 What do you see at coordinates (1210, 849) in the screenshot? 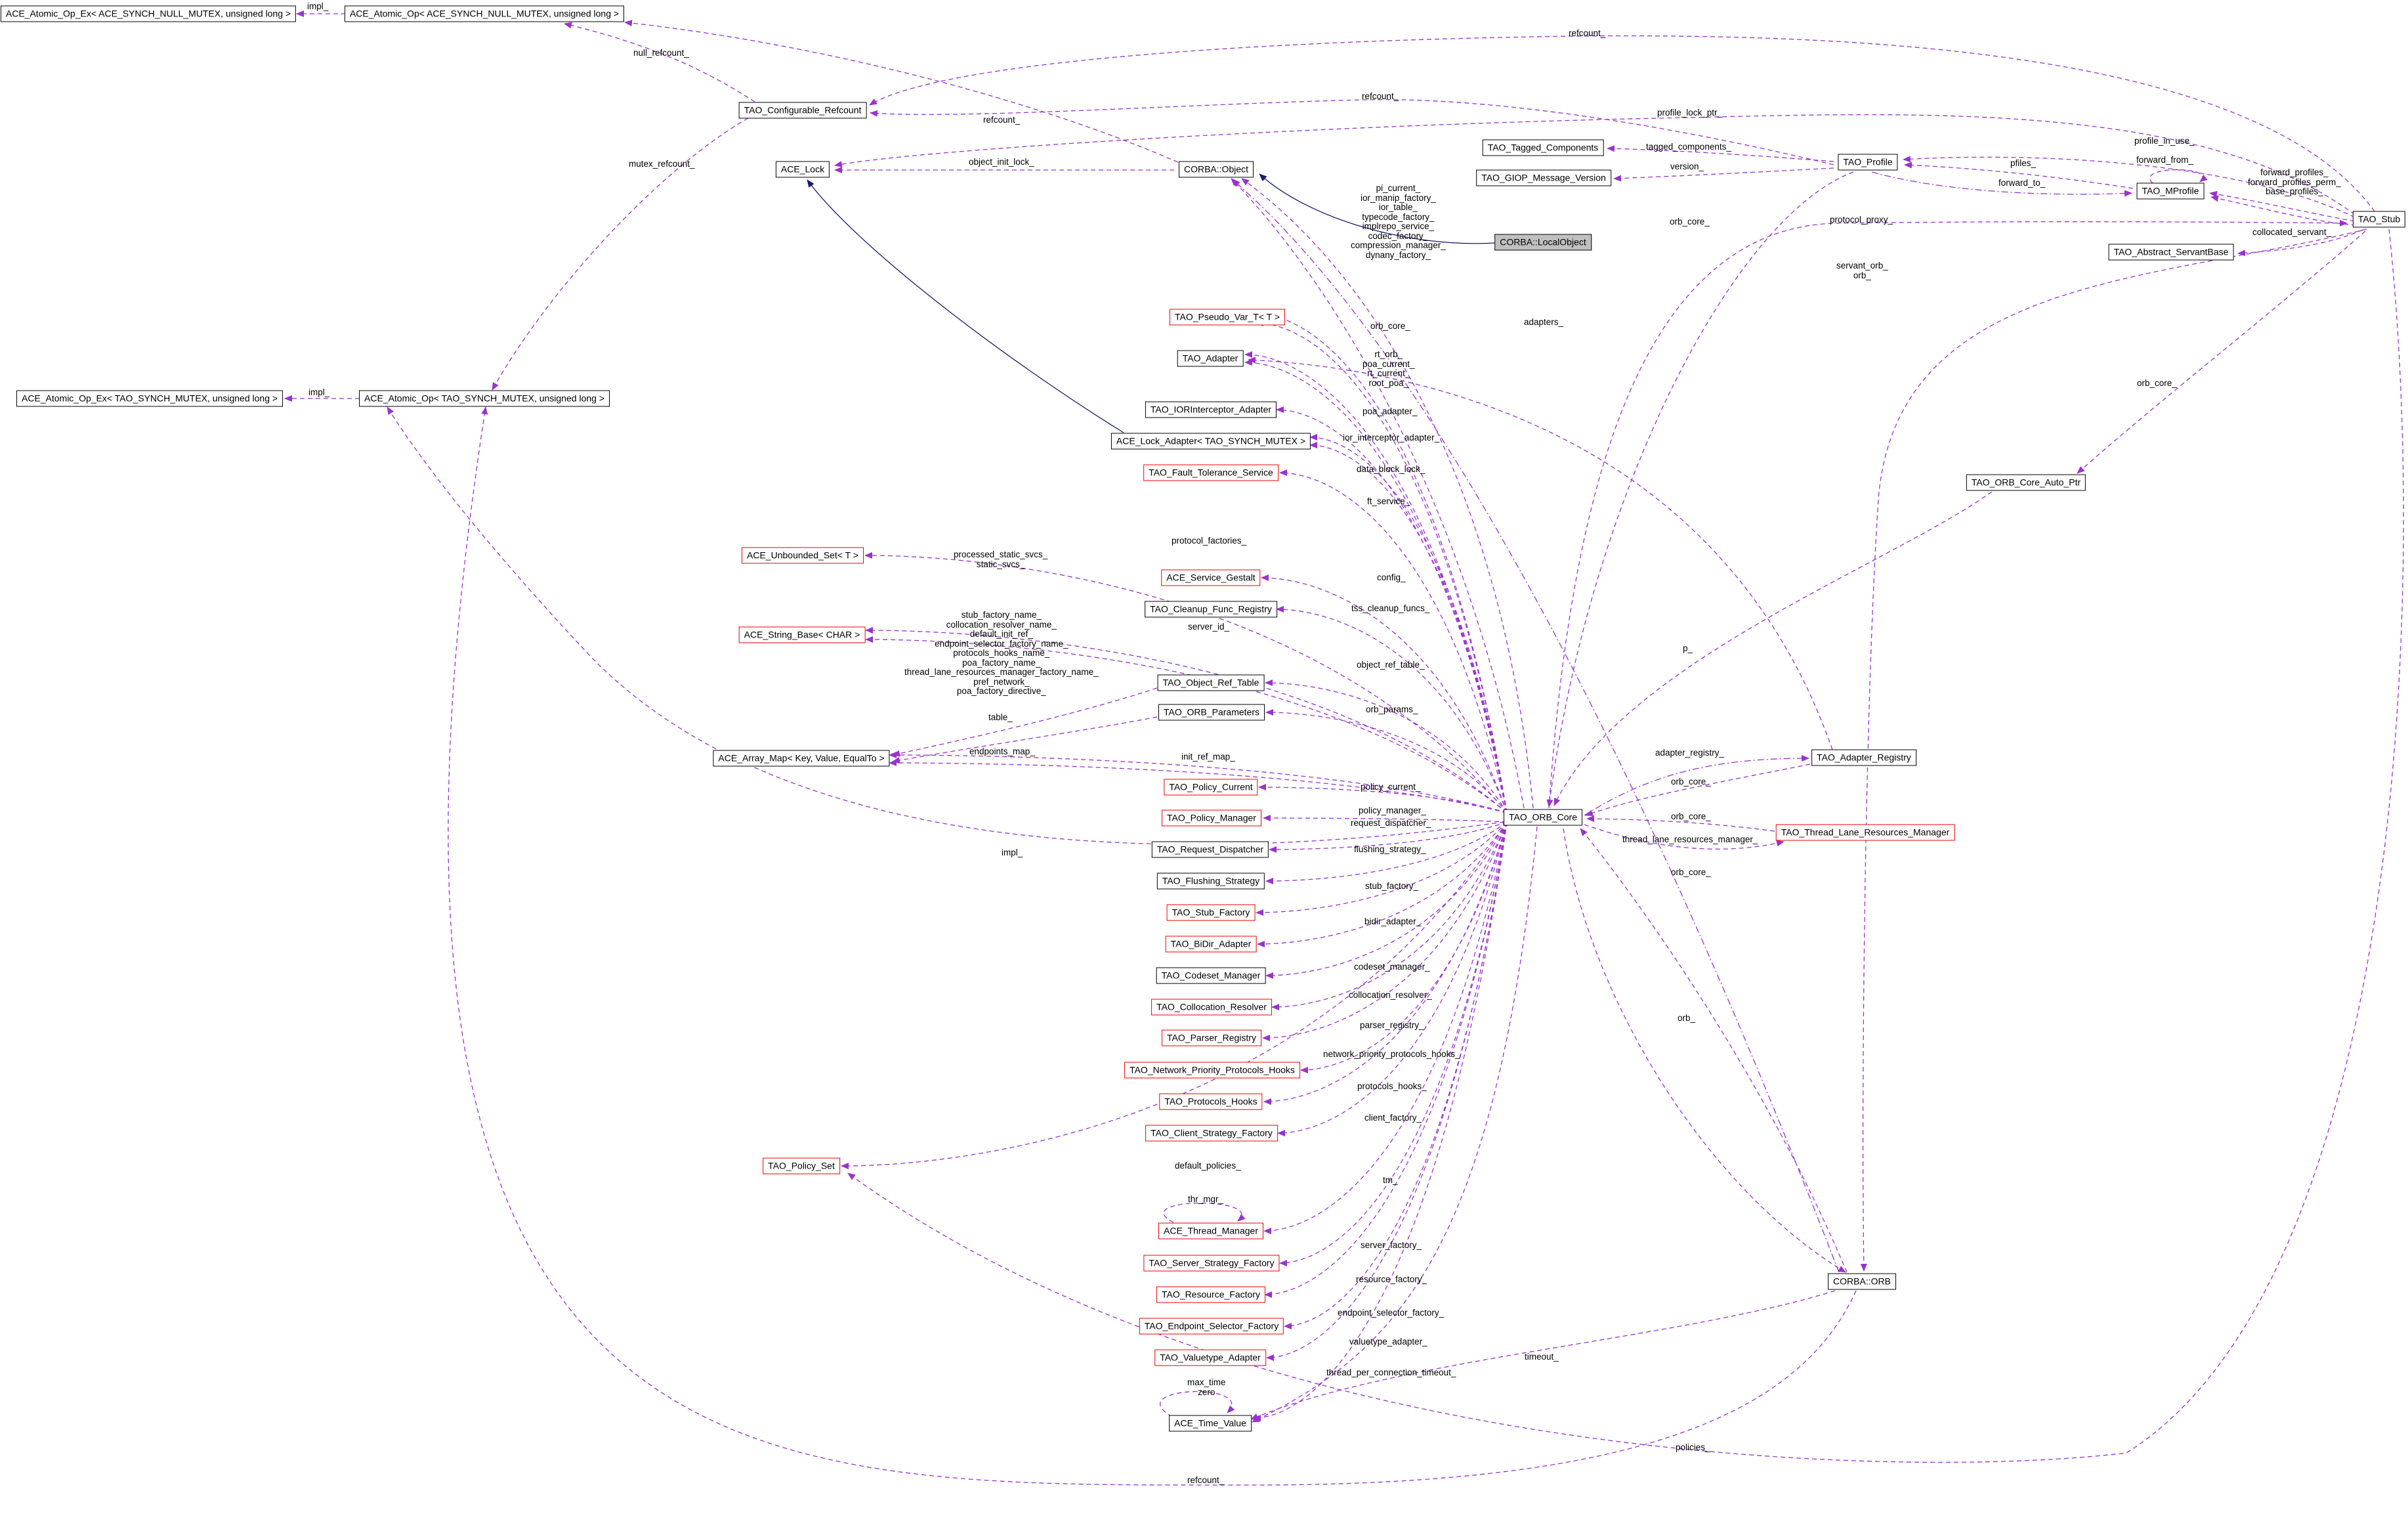
I see `node-tao-request-dispatcher: TAO_Request_Dispatcher` at bounding box center [1210, 849].